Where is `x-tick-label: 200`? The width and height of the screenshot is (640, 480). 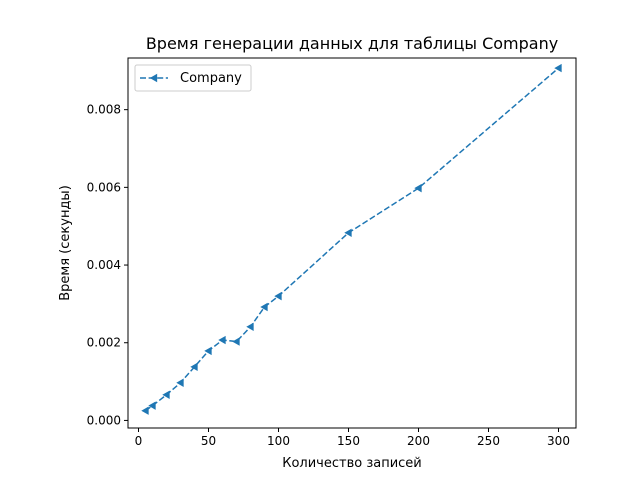 x-tick-label: 200 is located at coordinates (418, 441).